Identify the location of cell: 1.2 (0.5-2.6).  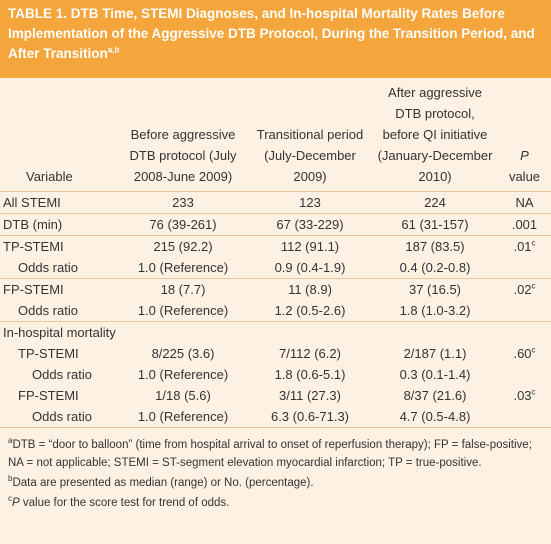
(310, 311).